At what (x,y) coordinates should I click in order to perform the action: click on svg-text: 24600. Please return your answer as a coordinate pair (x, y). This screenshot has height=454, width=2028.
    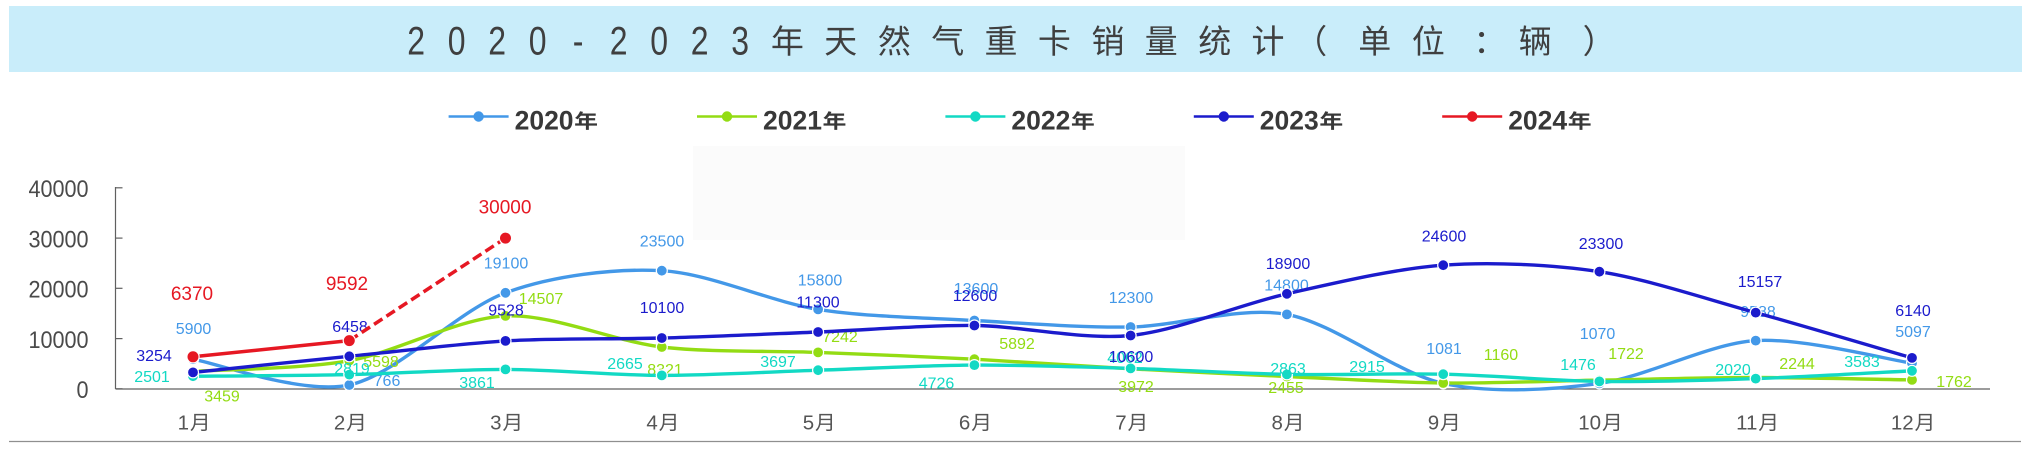
    Looking at the image, I should click on (1444, 236).